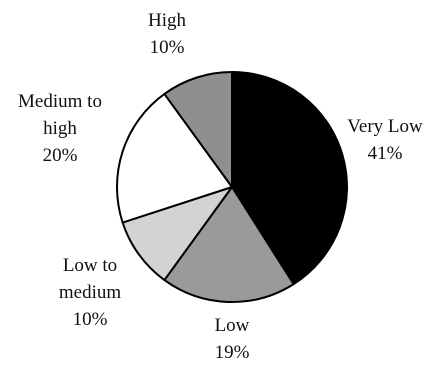  I want to click on pie-slice-value: 20%, so click(60, 155).